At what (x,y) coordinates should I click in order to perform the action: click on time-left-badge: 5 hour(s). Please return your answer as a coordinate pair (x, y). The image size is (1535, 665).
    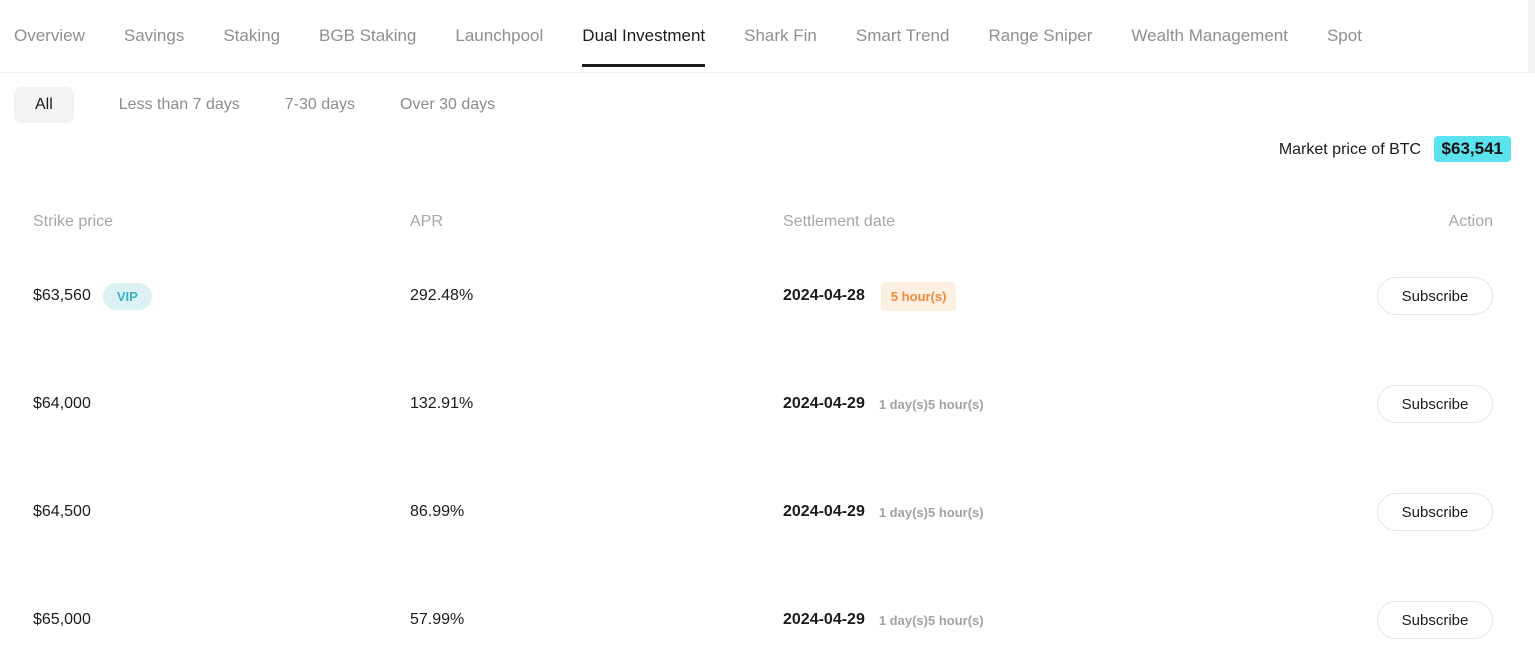
    Looking at the image, I should click on (918, 296).